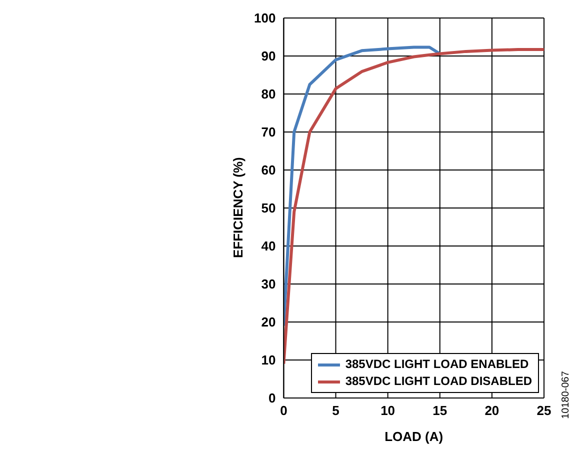 This screenshot has height=449, width=579. Describe the element at coordinates (388, 410) in the screenshot. I see `x-tick-label: 10` at that location.